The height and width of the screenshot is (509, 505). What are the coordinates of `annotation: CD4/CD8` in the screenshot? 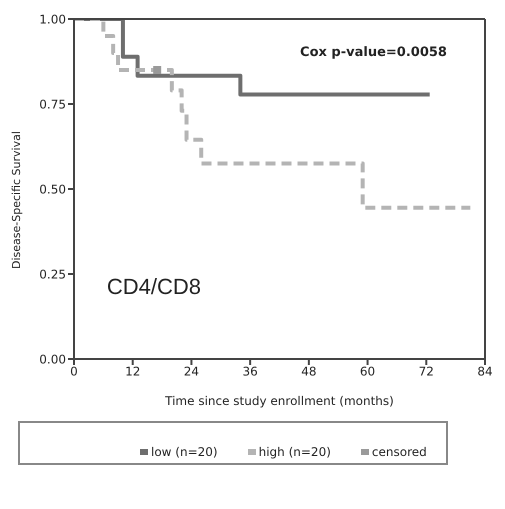 It's located at (154, 287).